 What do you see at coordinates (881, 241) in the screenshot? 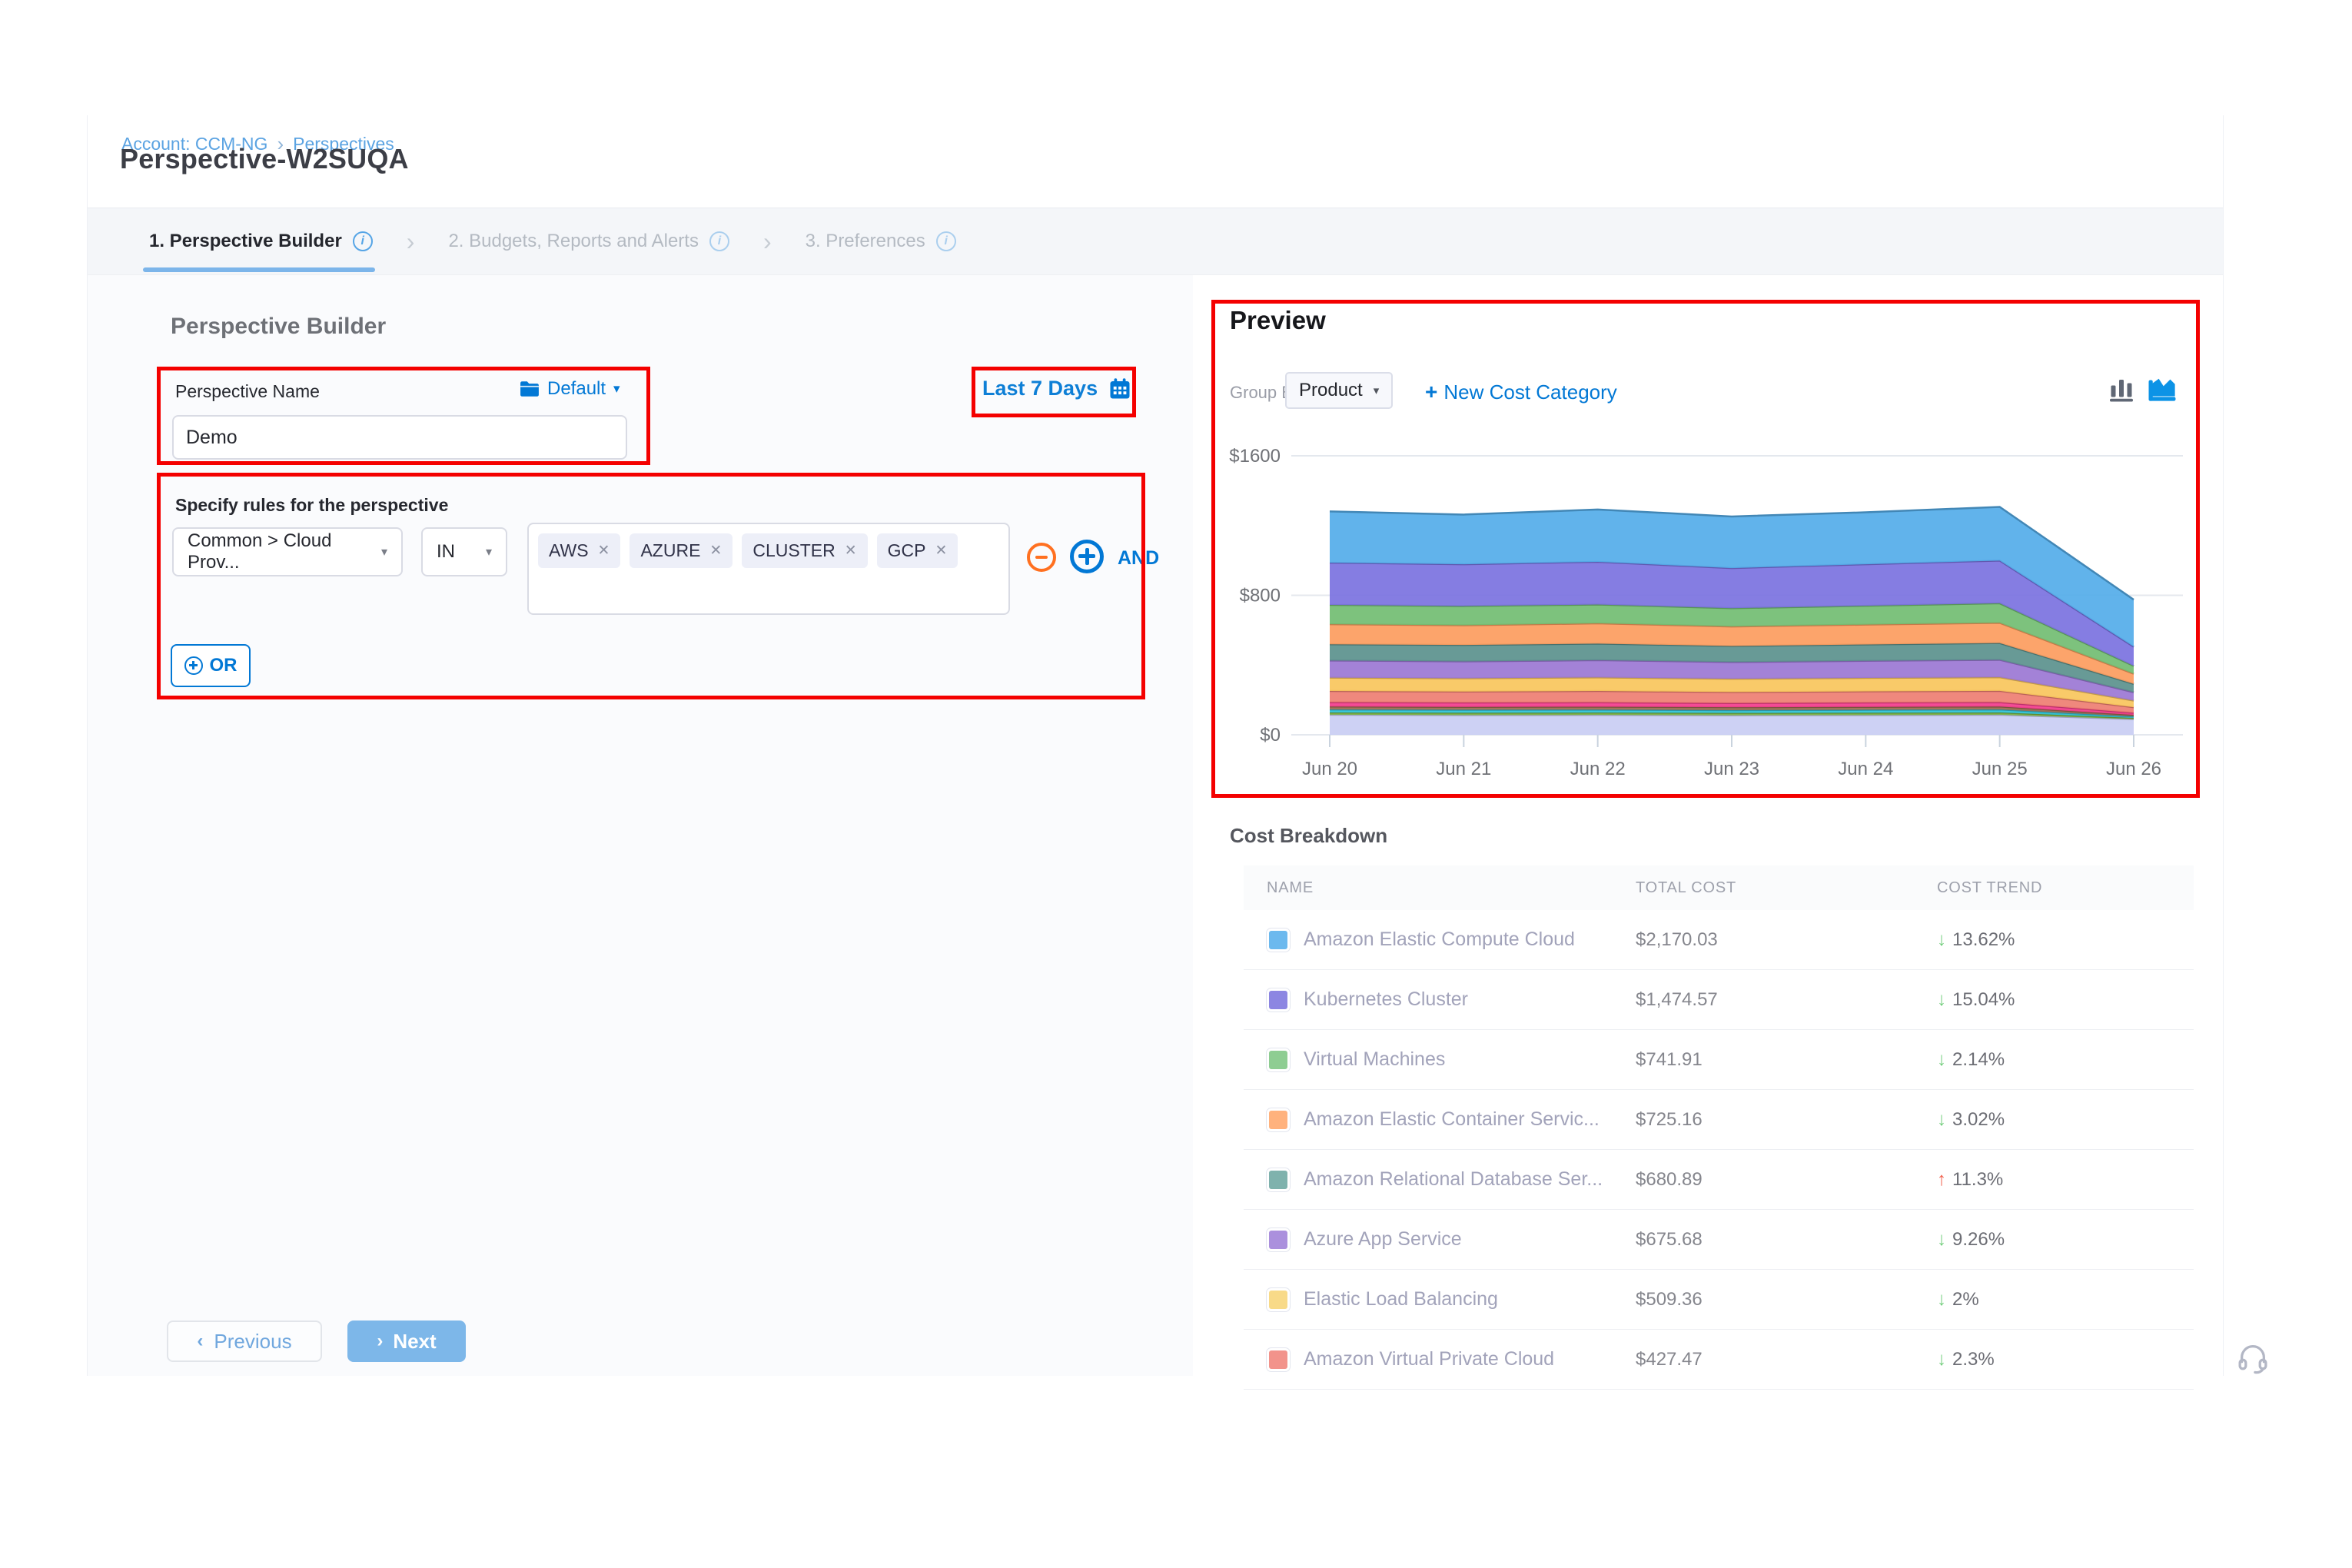
I see `tab-3: 3. Preferences i` at bounding box center [881, 241].